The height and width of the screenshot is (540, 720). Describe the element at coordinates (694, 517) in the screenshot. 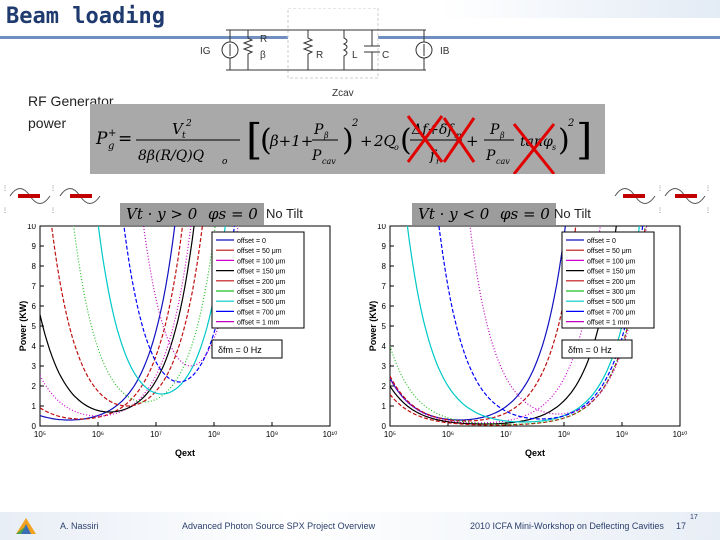

I see `footer-page-superscript: 17` at that location.